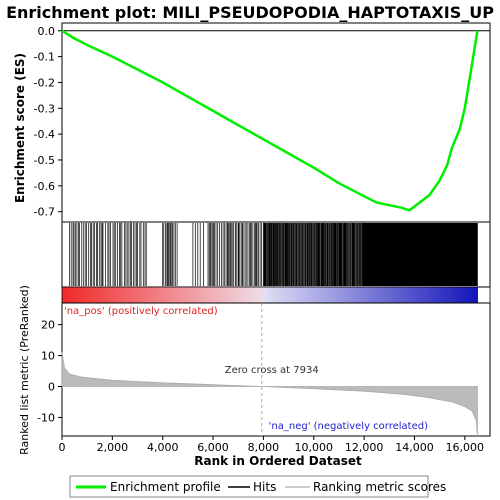  What do you see at coordinates (48, 356) in the screenshot?
I see `metric-y-tick-label: 10` at bounding box center [48, 356].